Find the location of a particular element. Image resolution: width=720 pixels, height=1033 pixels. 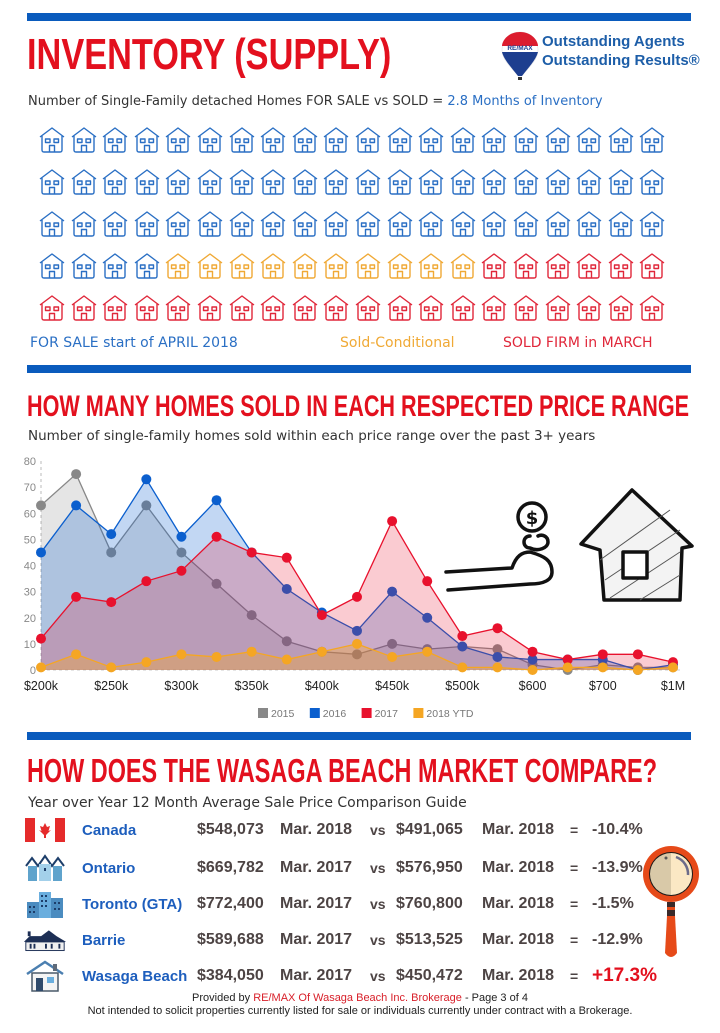

percent-change: -12.9% is located at coordinates (617, 939).